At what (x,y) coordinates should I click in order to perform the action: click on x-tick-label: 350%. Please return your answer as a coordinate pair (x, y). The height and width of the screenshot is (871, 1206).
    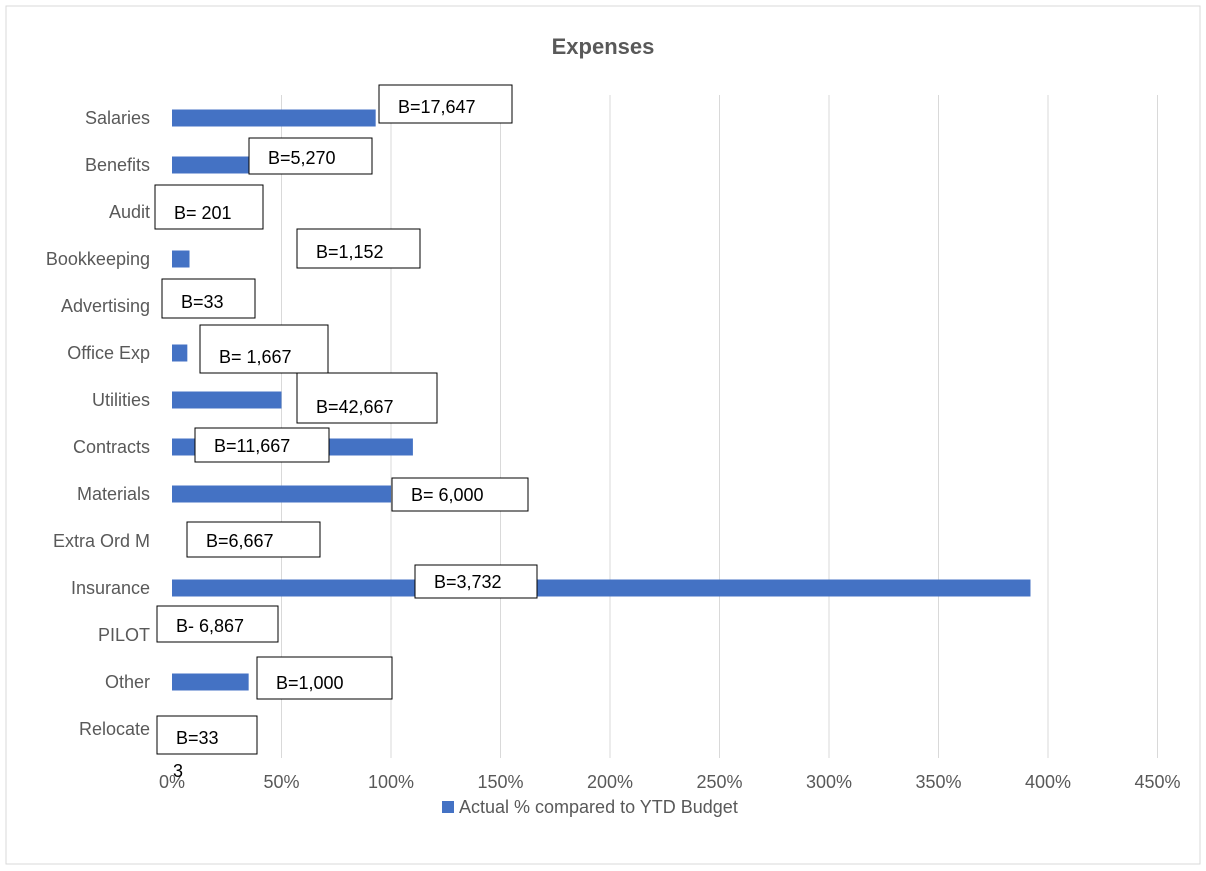
    Looking at the image, I should click on (938, 782).